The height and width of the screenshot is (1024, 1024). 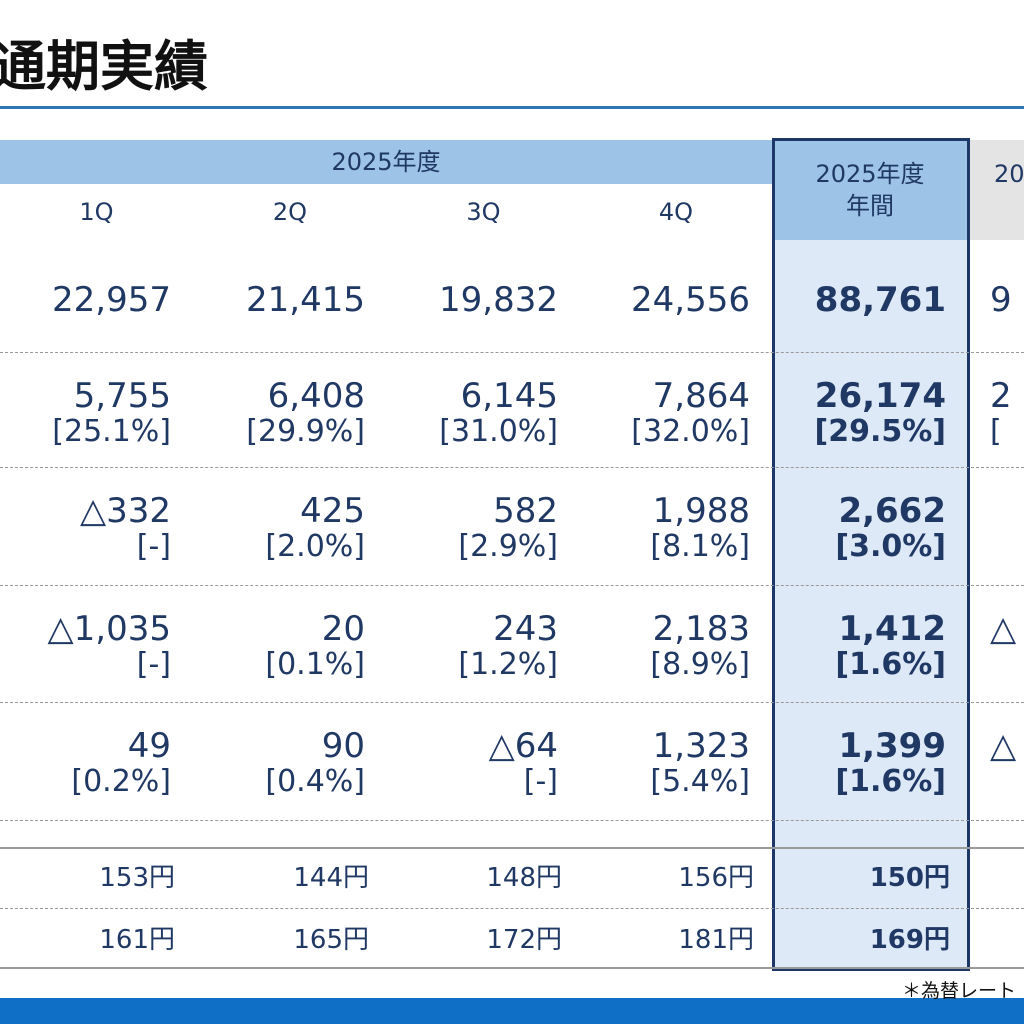 What do you see at coordinates (305, 300) in the screenshot?
I see `cell-value: 21,415` at bounding box center [305, 300].